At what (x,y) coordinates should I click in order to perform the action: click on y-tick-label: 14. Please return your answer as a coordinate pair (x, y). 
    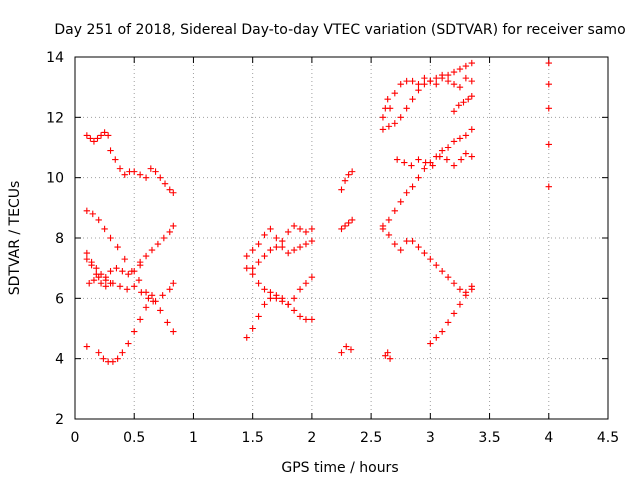
    Looking at the image, I should click on (55, 58).